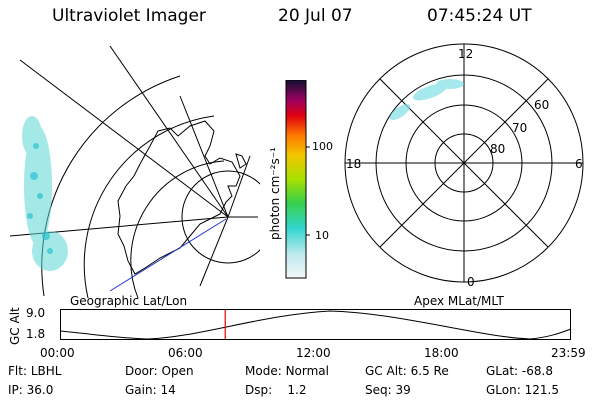  I want to click on lat-label-70: 70, so click(520, 128).